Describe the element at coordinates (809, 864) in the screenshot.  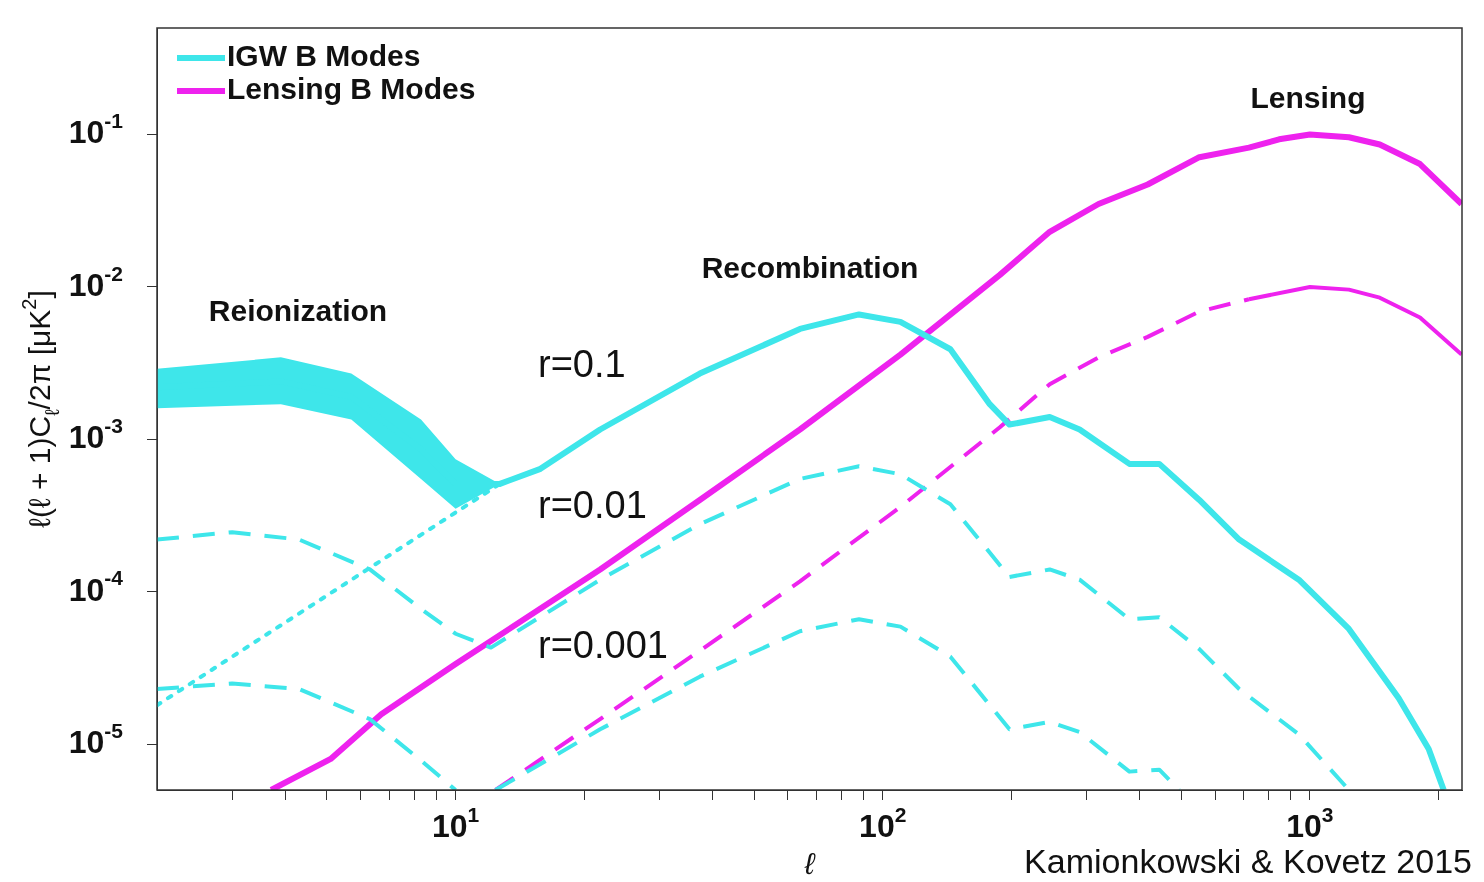
I see `x-axis-title: ℓ` at that location.